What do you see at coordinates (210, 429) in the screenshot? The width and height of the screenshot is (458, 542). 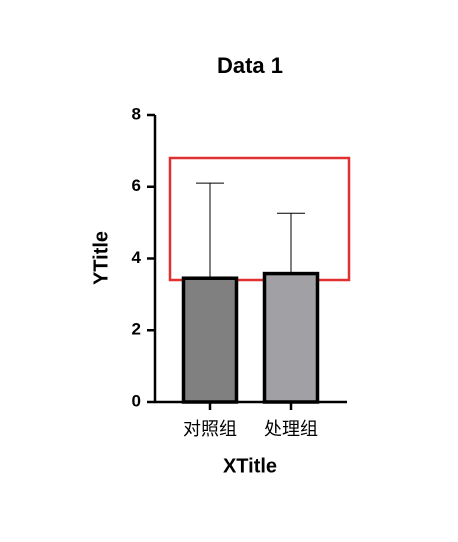 I see `x-tick-label: 对照组` at bounding box center [210, 429].